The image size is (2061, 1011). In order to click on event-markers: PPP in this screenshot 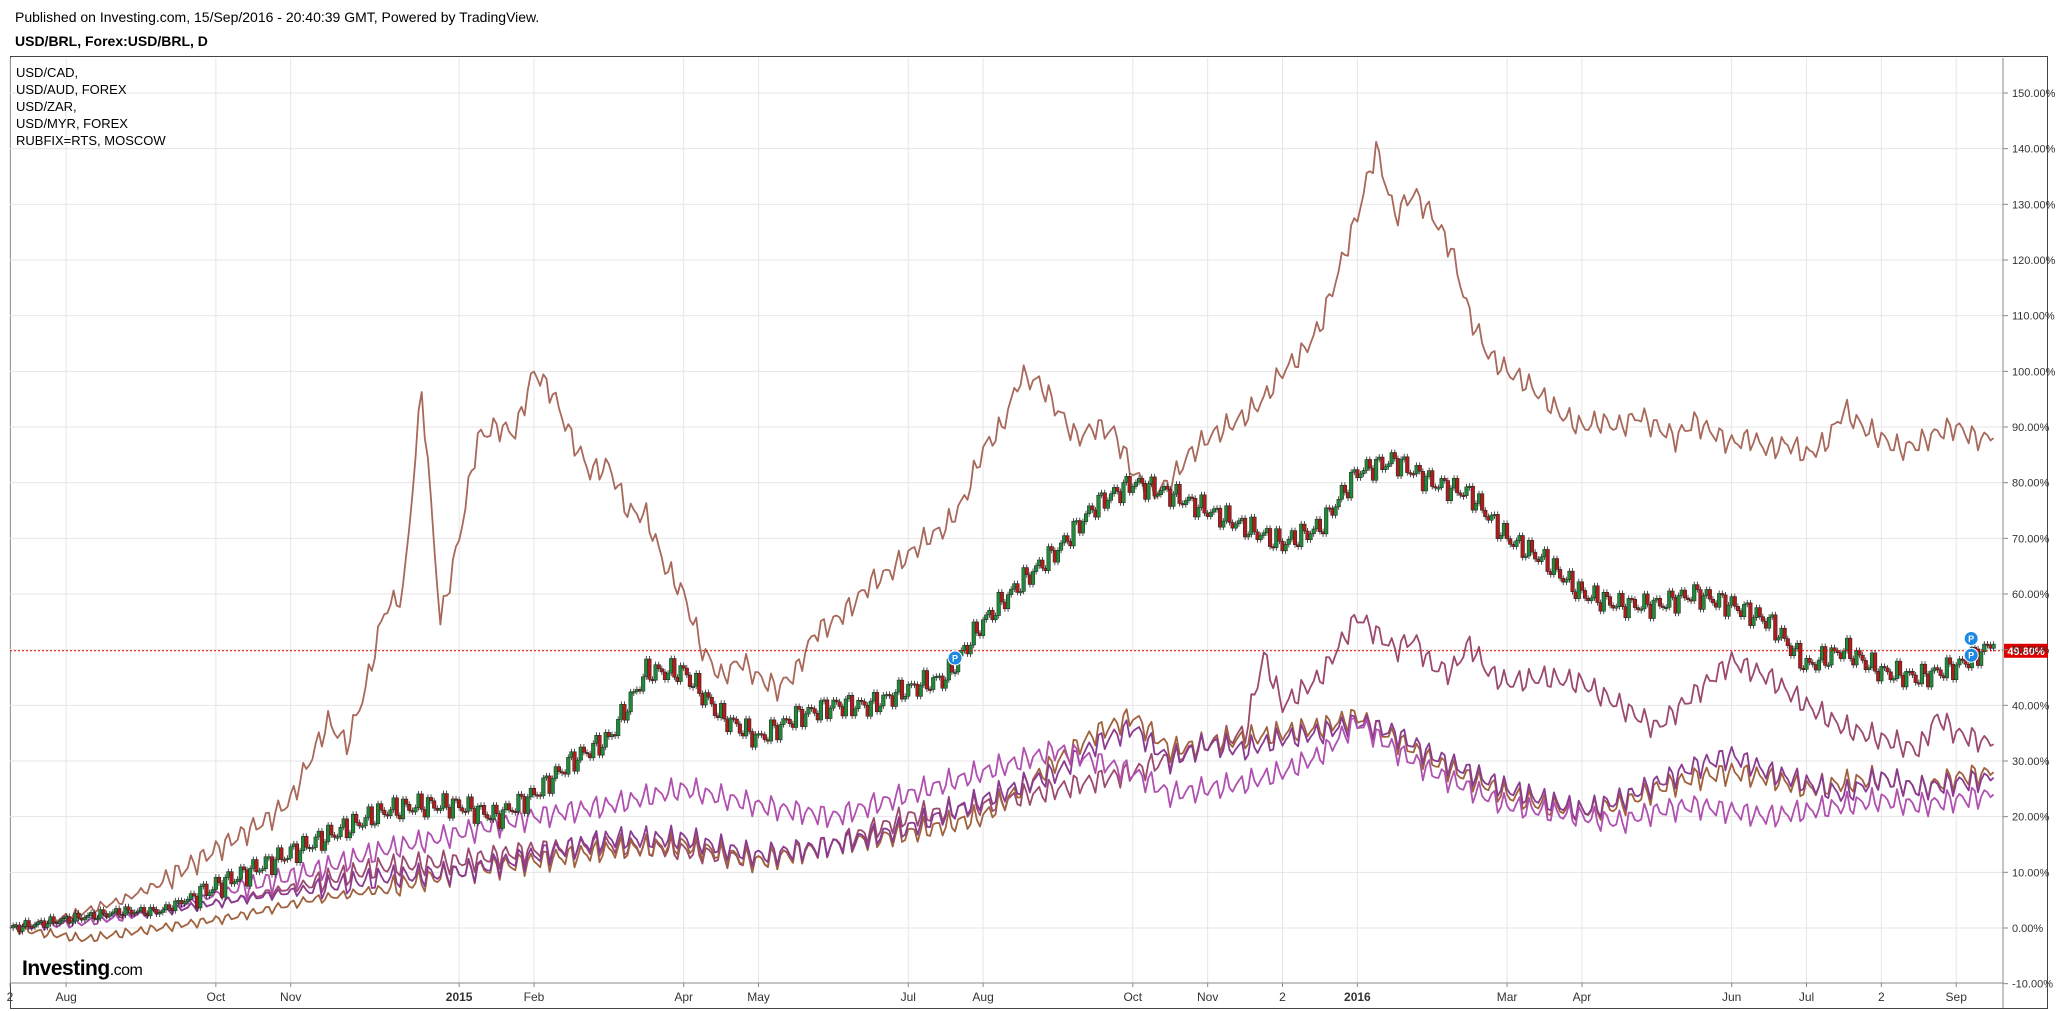, I will do `click(1463, 648)`.